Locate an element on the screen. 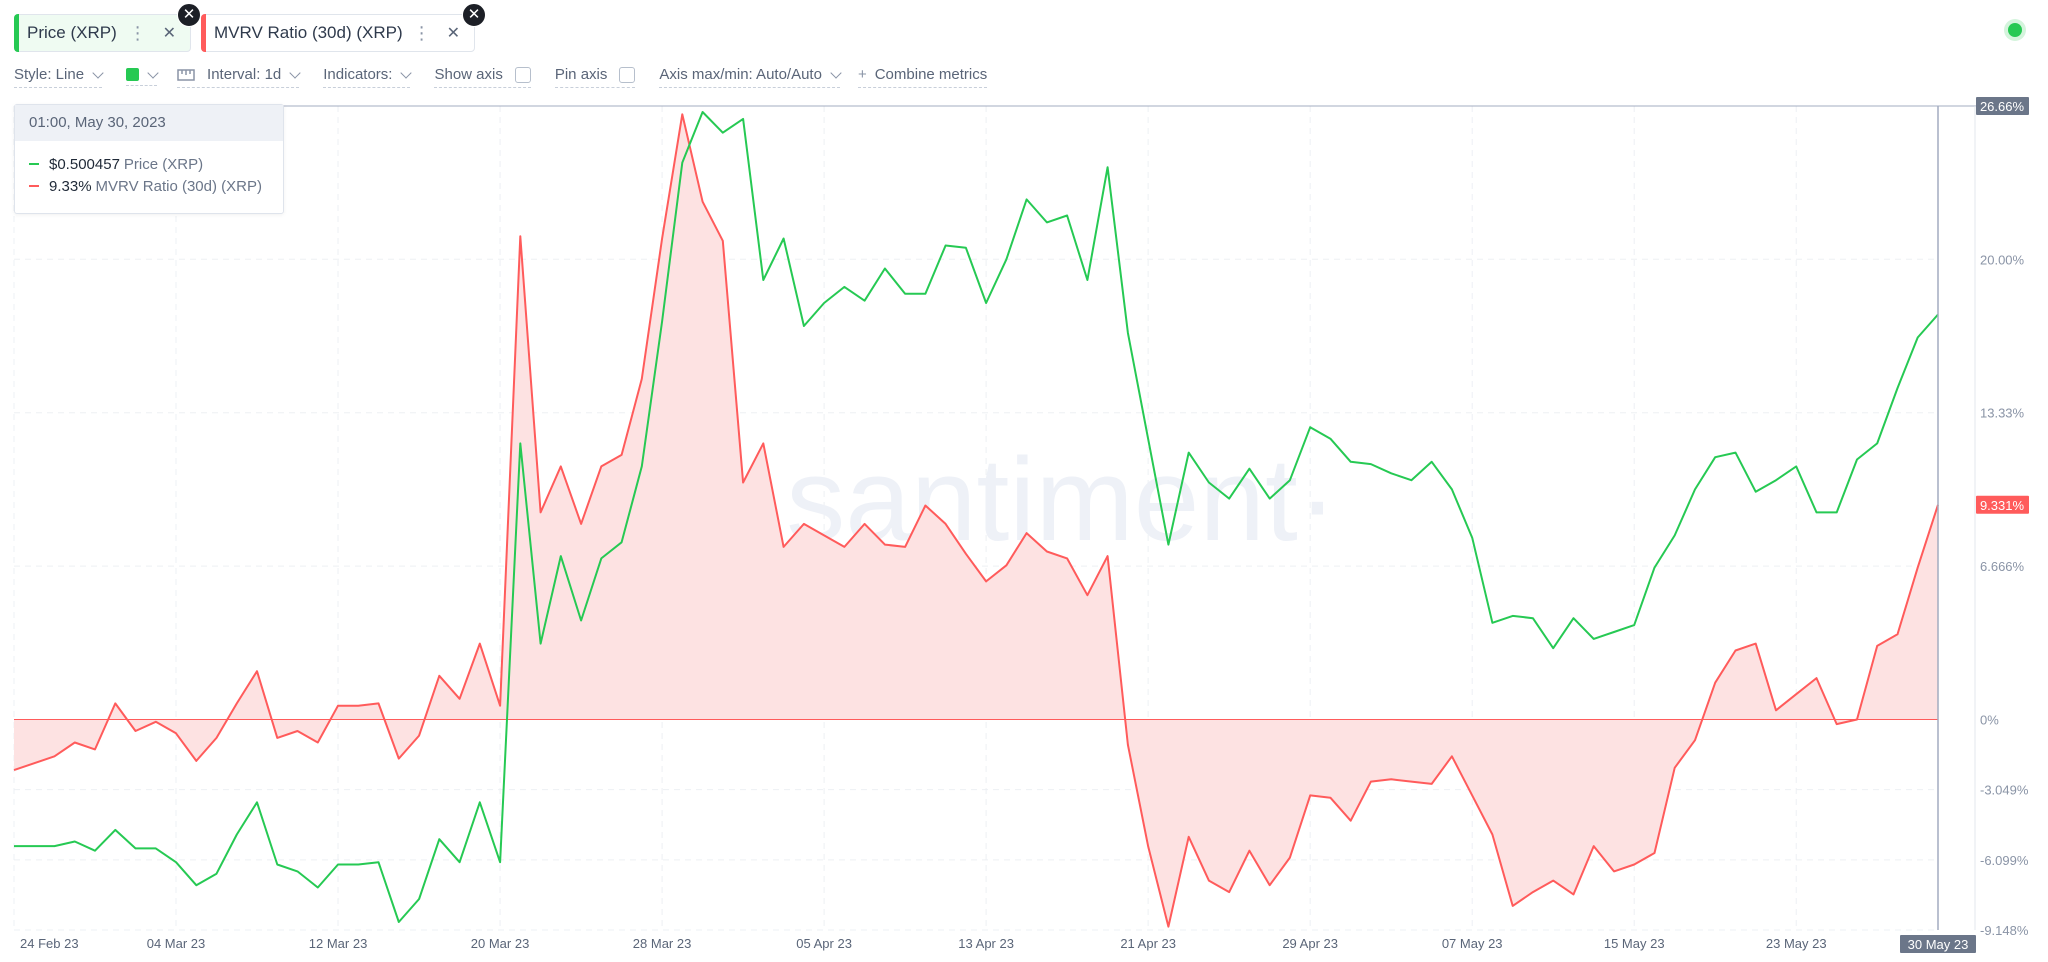  interval-dropdown: Interval: 1d is located at coordinates (239, 77).